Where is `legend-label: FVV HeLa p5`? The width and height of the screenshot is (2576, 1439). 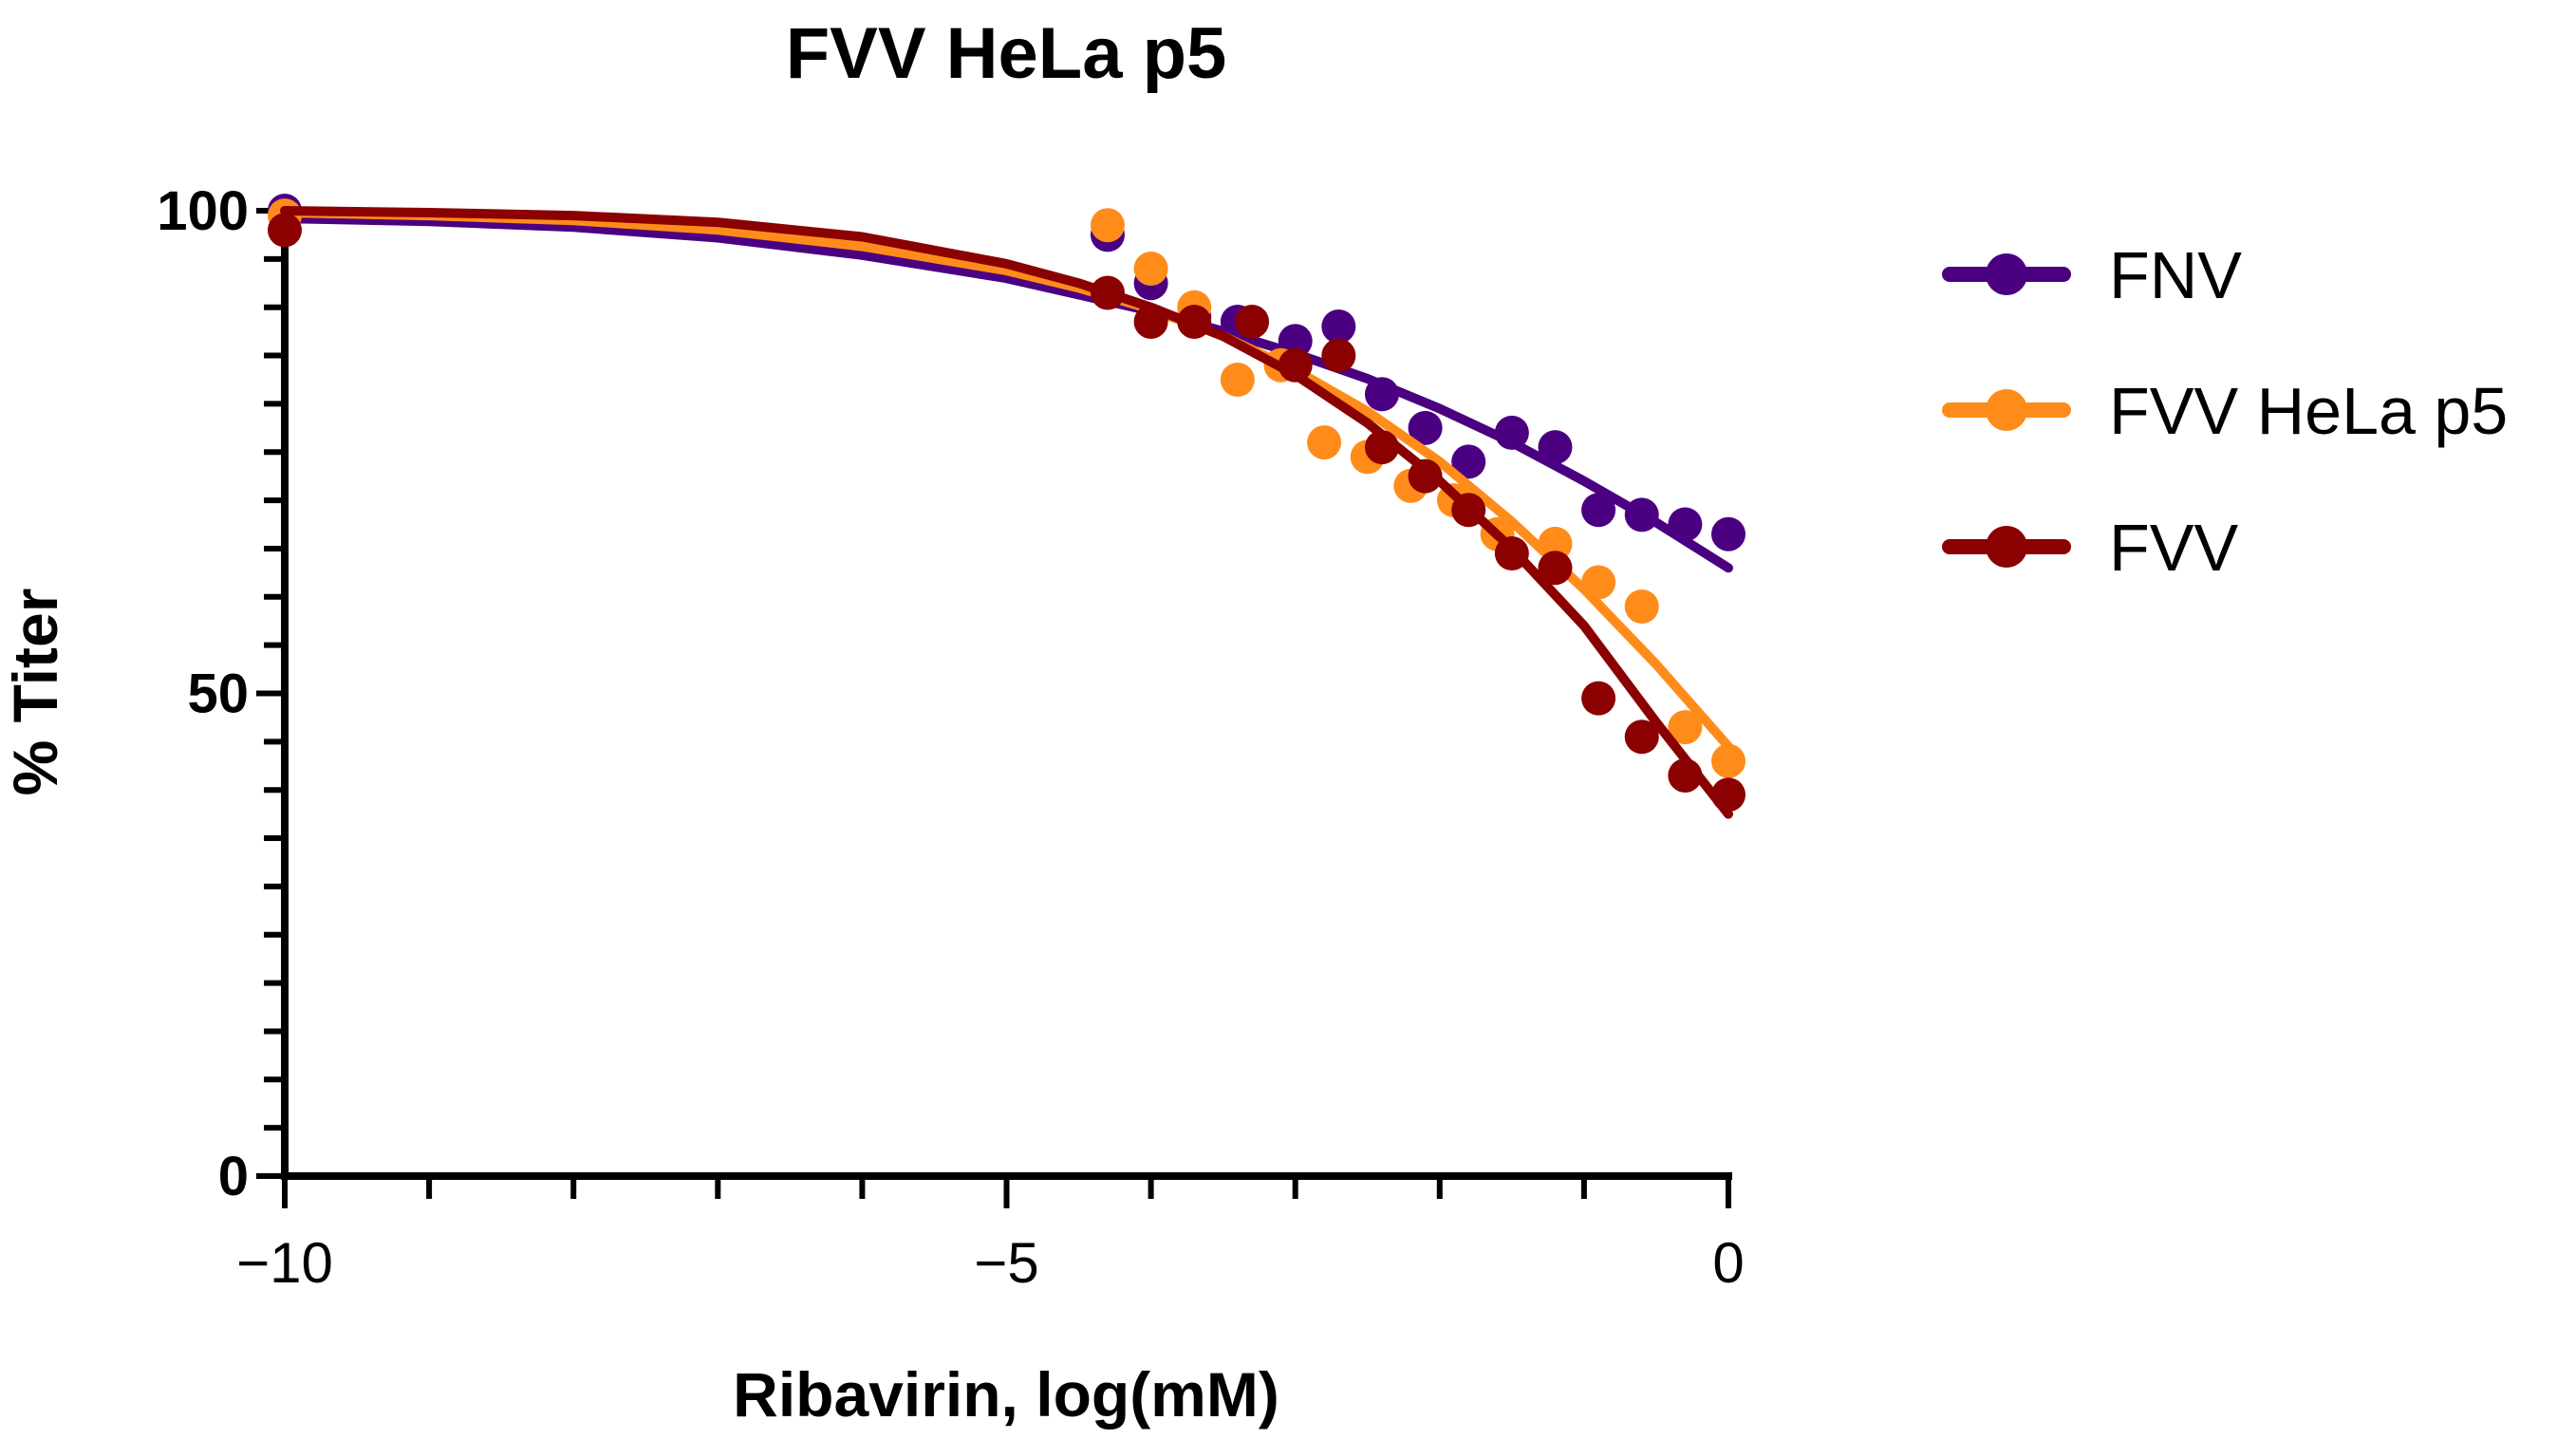 legend-label: FVV HeLa p5 is located at coordinates (2309, 411).